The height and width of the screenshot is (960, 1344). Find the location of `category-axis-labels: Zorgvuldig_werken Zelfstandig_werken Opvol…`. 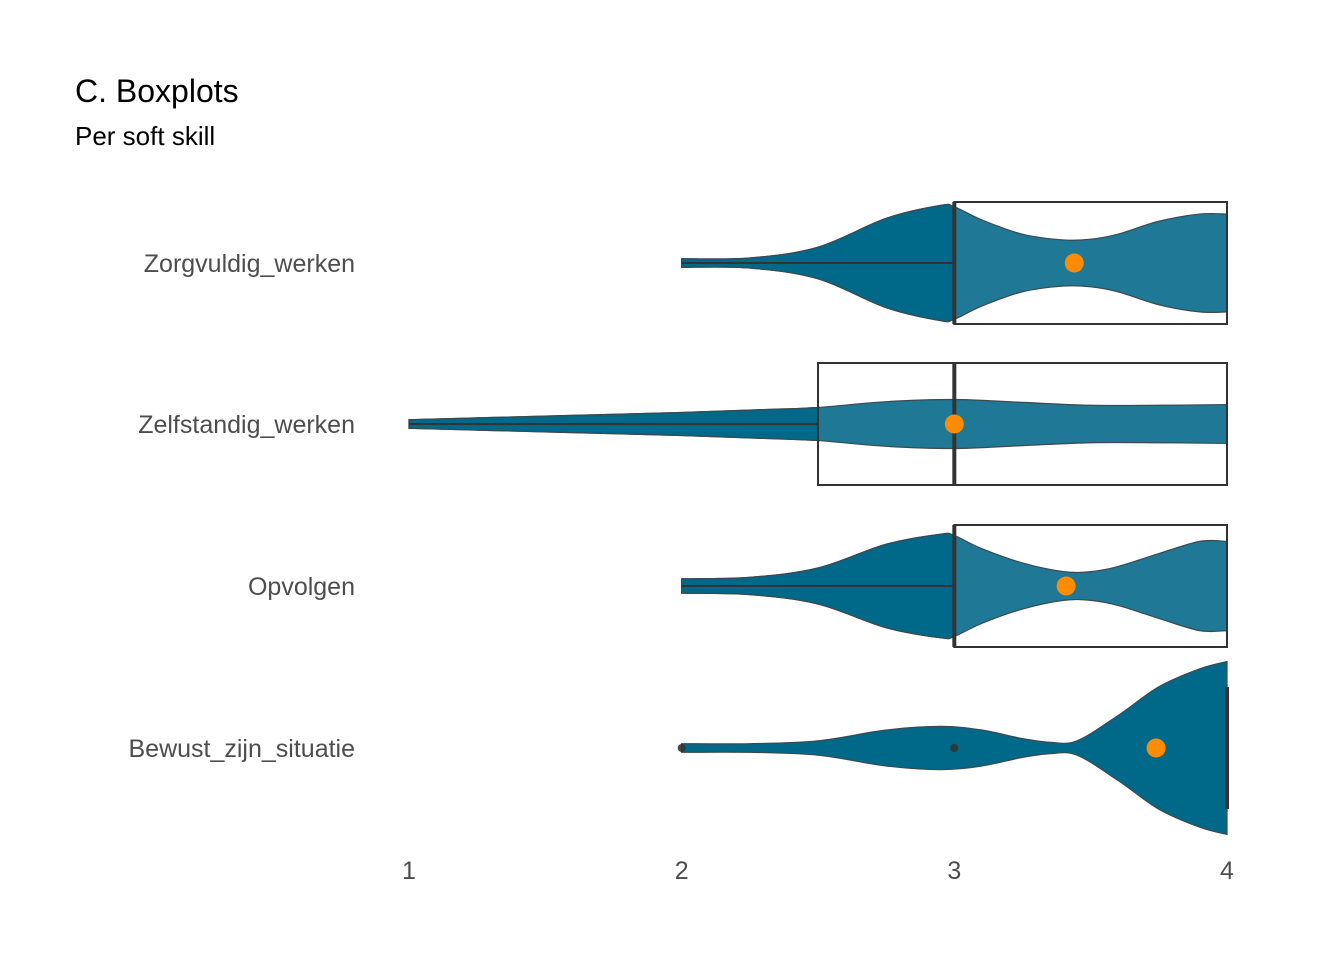

category-axis-labels: Zorgvuldig_werken Zelfstandig_werken Opvol… is located at coordinates (241, 506).